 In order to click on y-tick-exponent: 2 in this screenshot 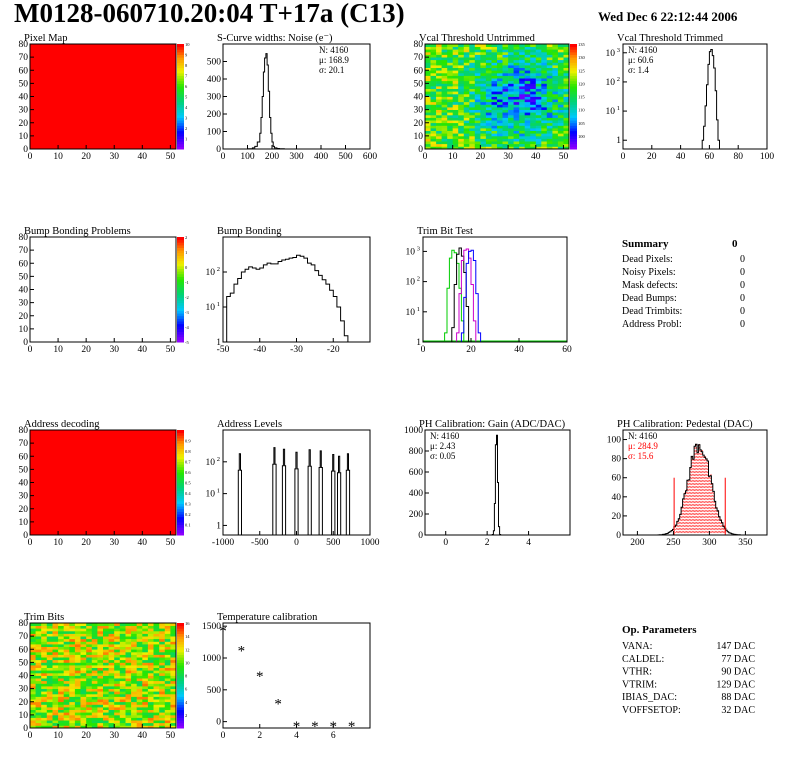, I will do `click(218, 459)`.